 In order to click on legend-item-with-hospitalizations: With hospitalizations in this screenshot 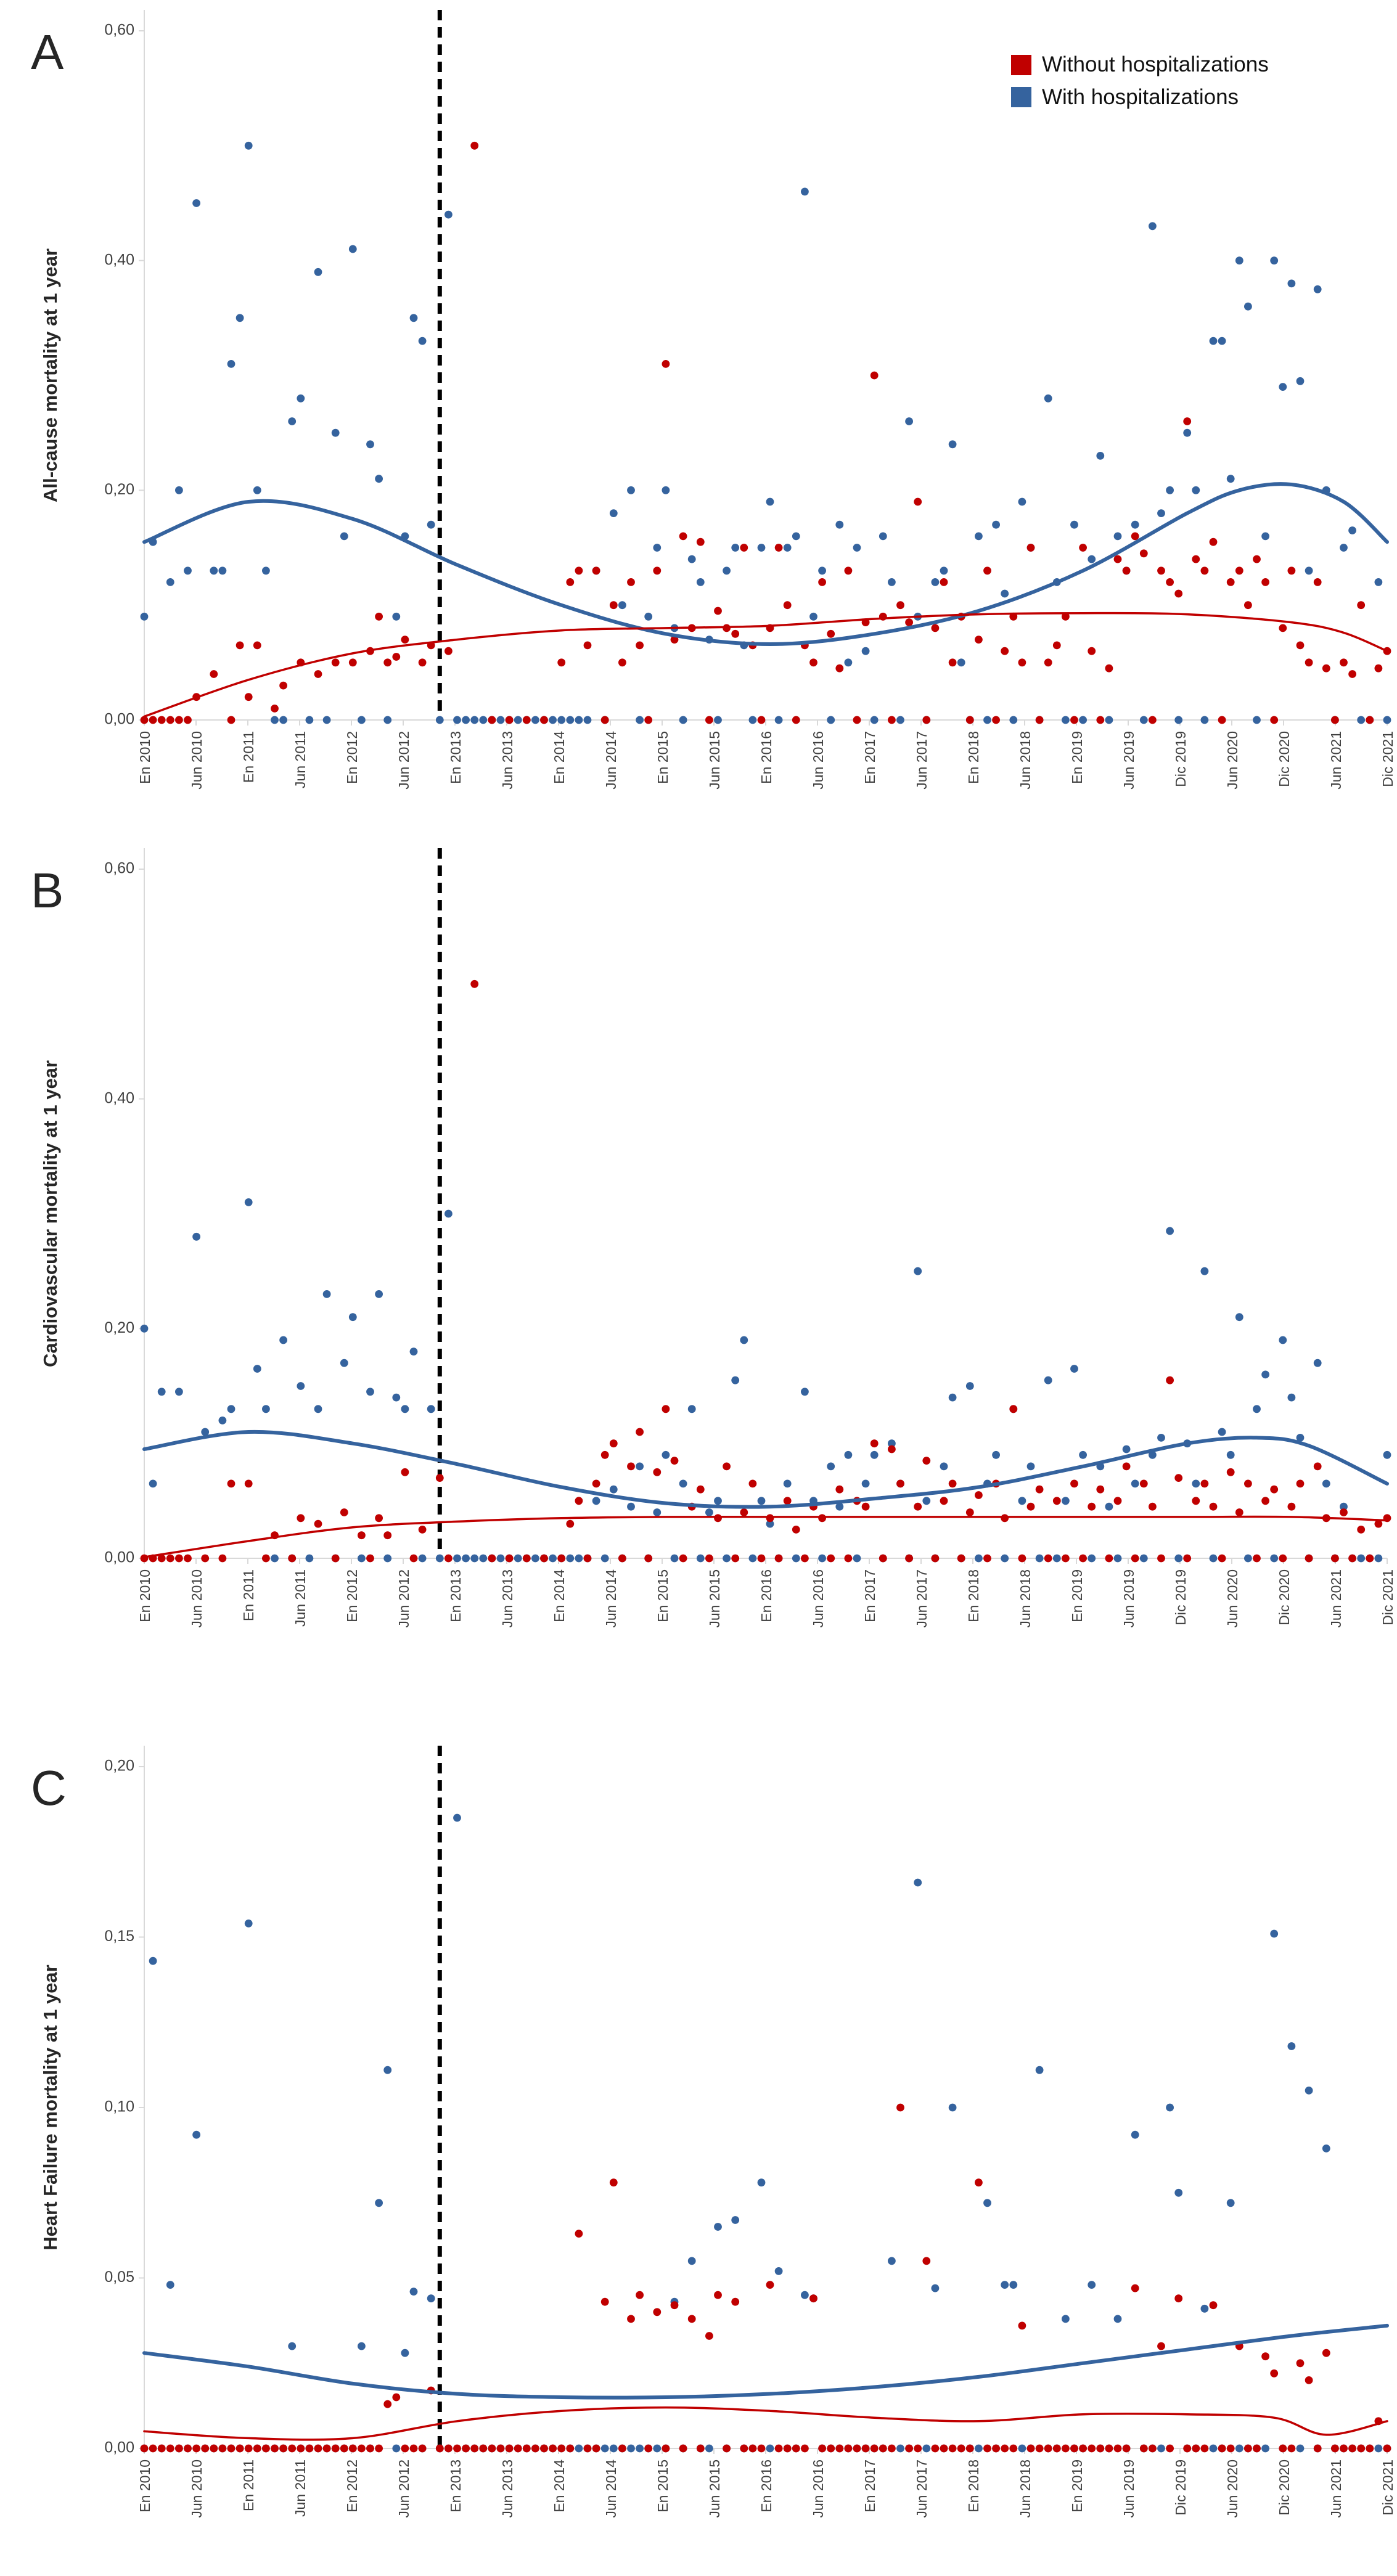, I will do `click(1140, 97)`.